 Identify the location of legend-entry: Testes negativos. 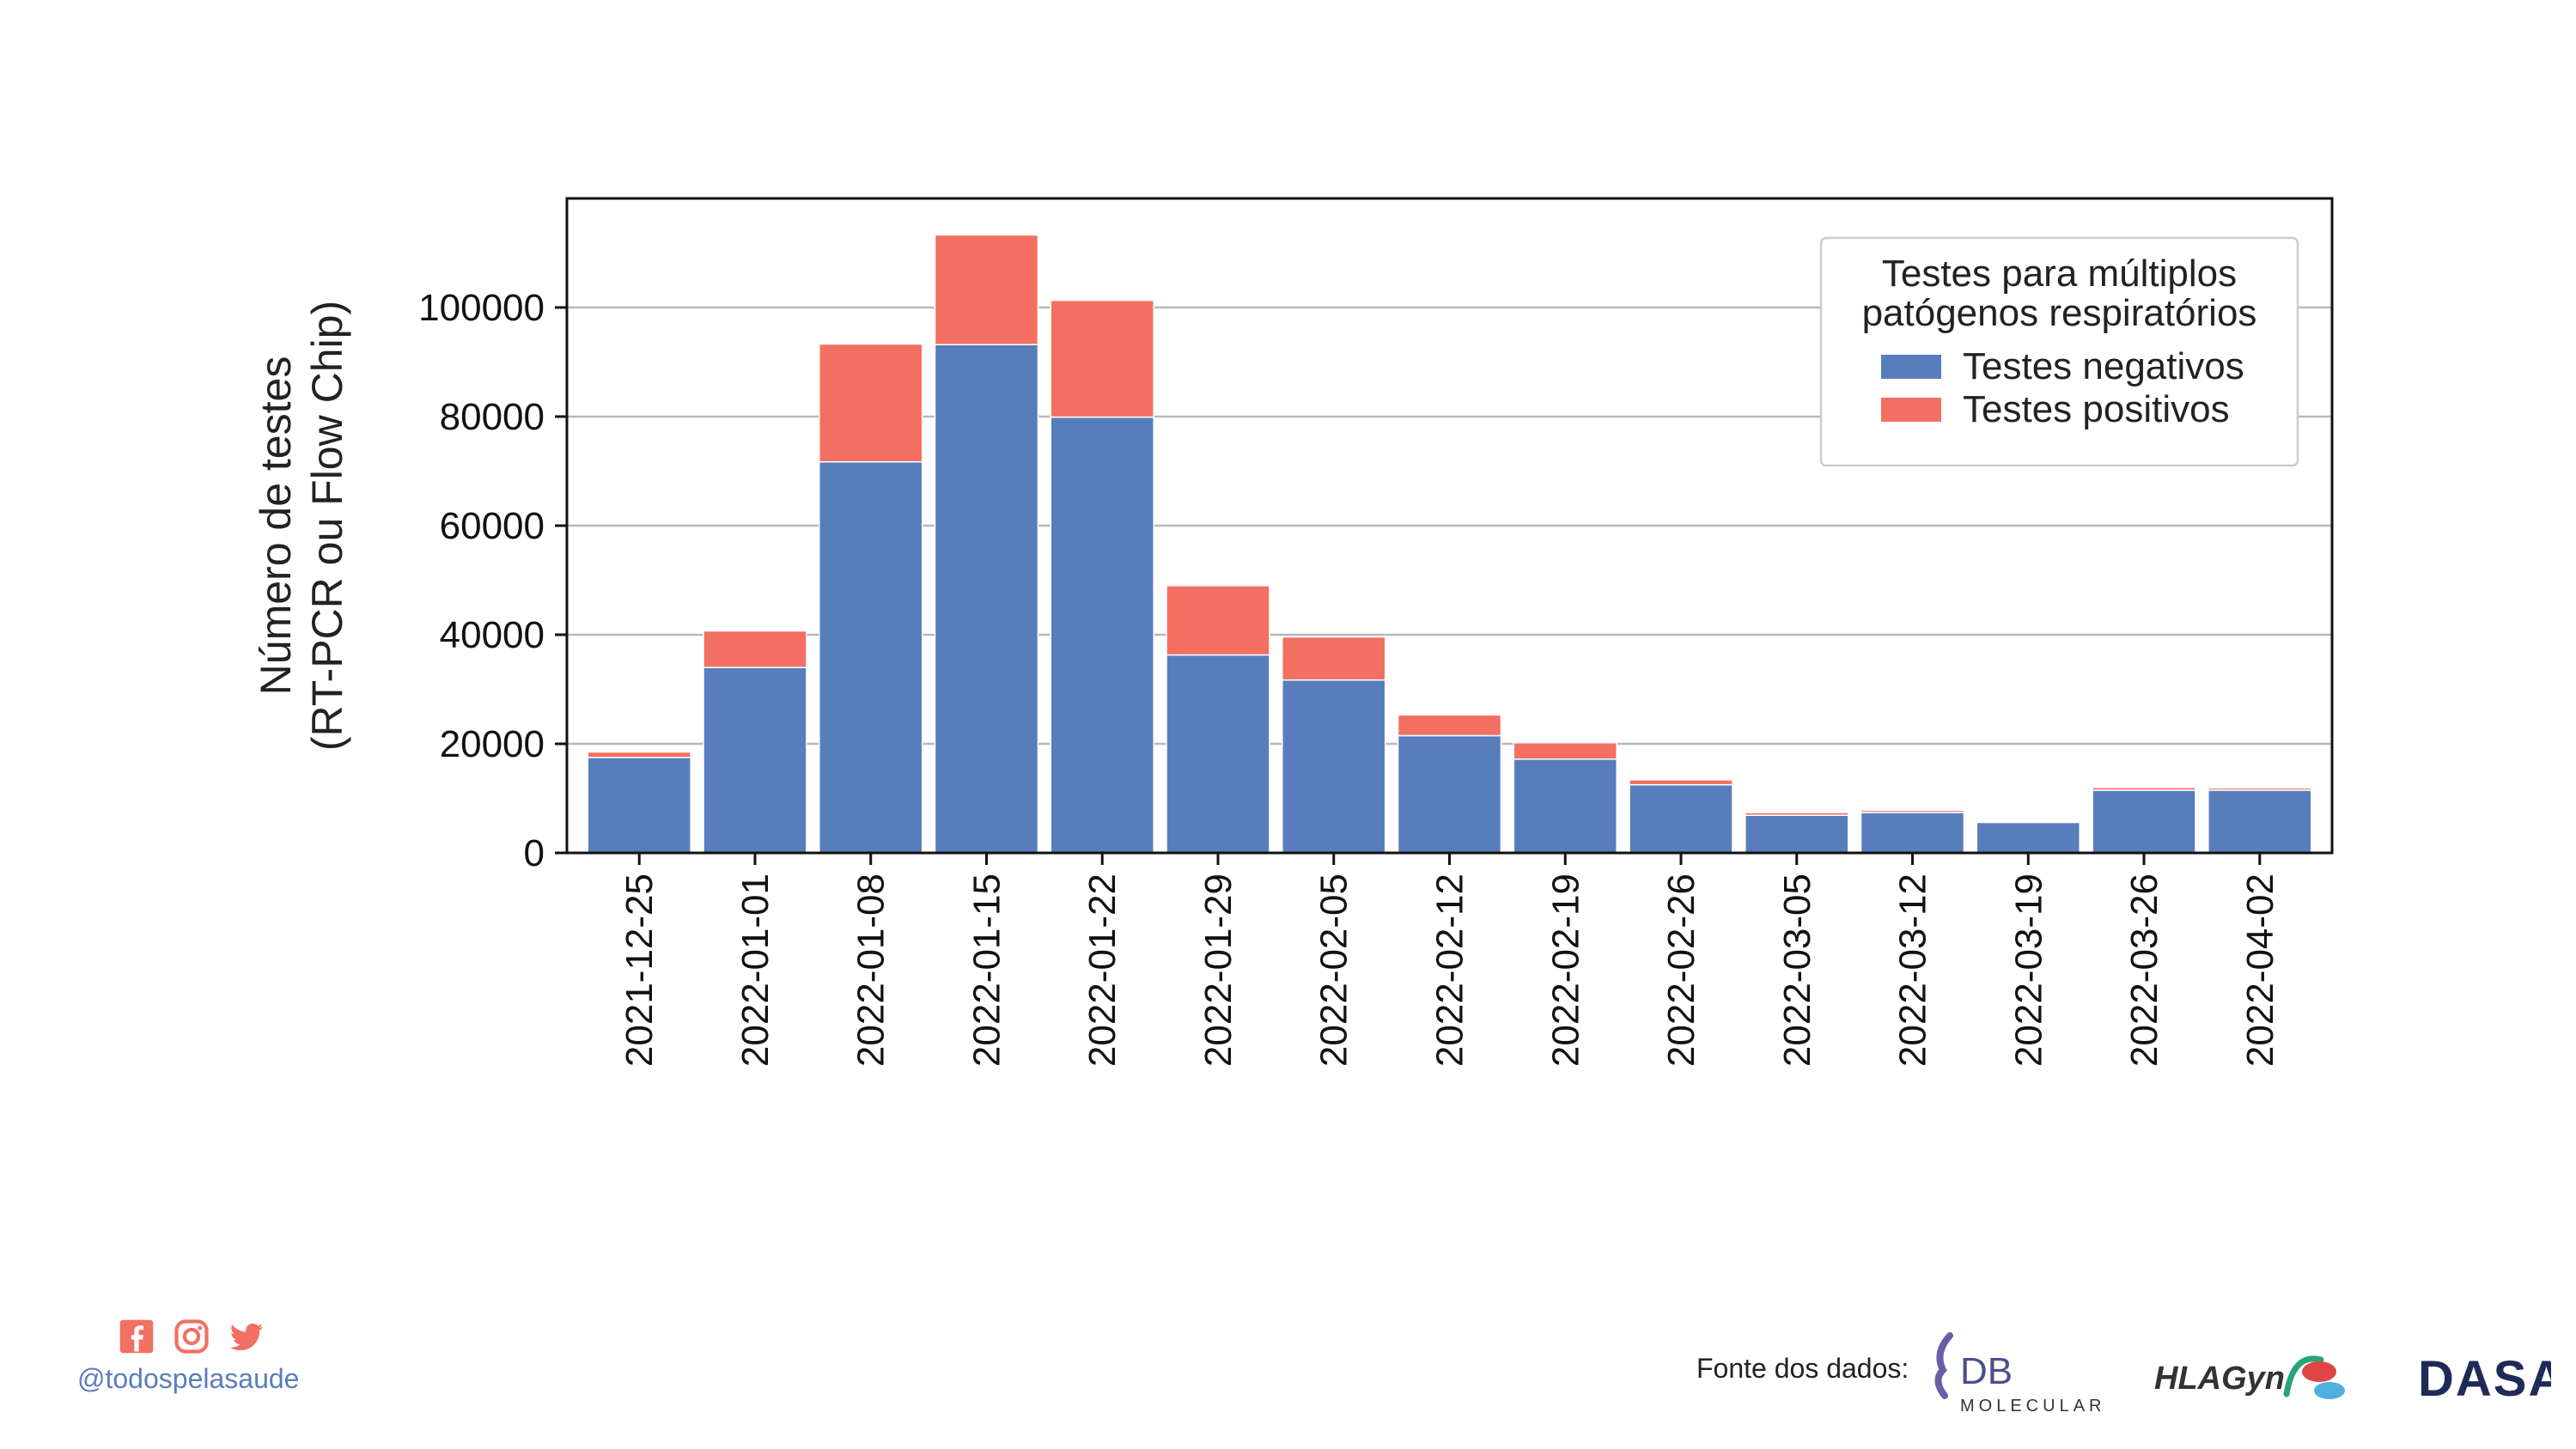
(2103, 366).